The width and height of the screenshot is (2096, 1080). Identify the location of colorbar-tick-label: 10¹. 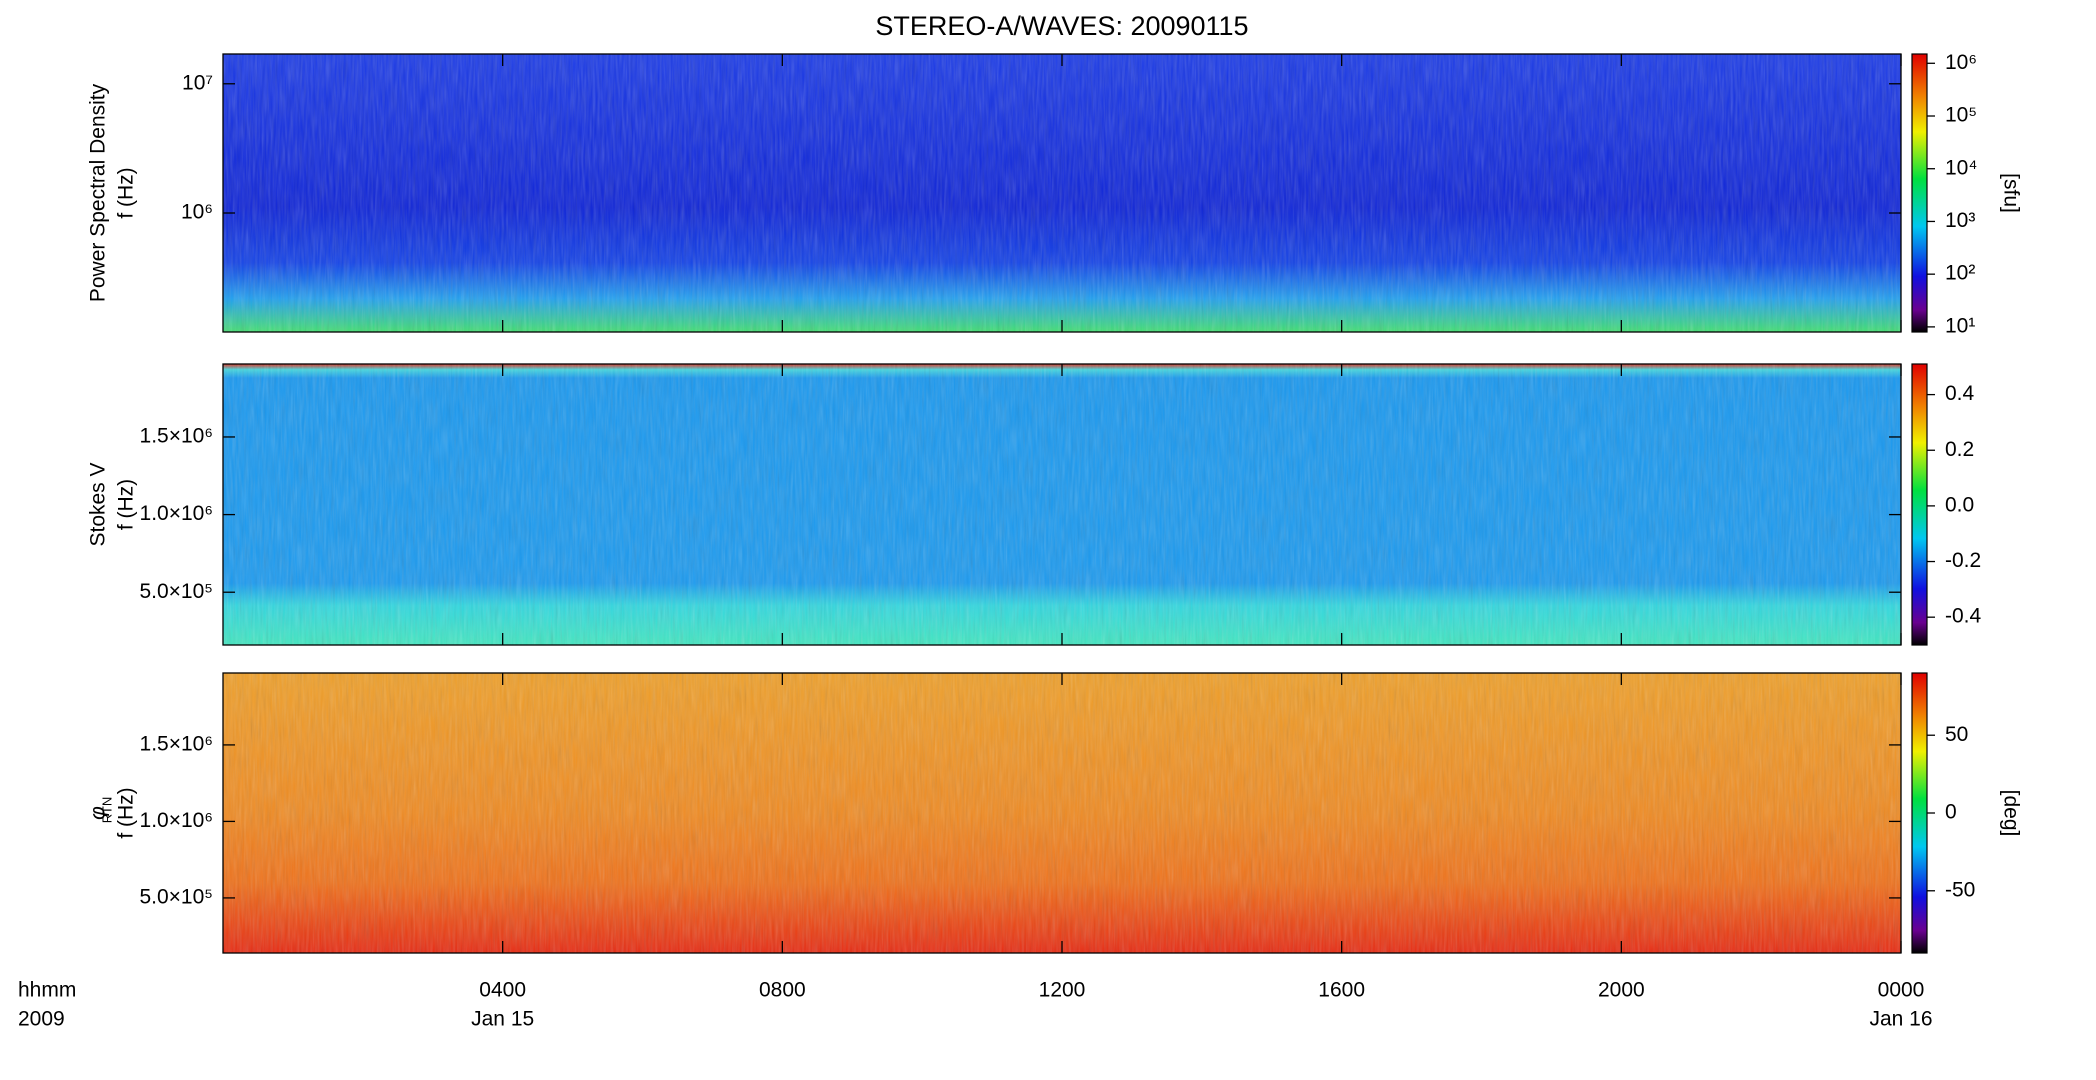
(1960, 325).